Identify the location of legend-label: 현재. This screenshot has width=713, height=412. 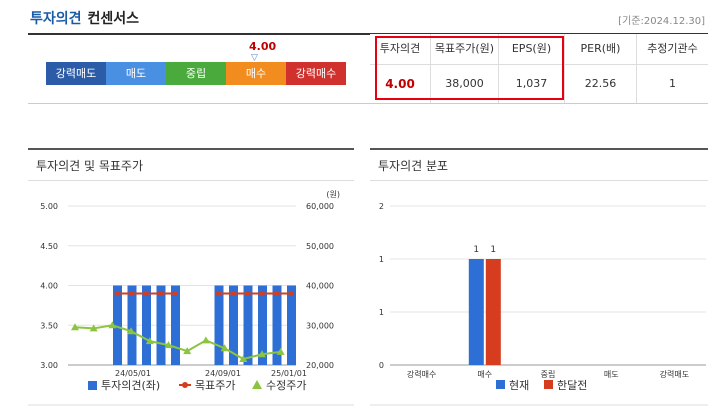
(519, 385).